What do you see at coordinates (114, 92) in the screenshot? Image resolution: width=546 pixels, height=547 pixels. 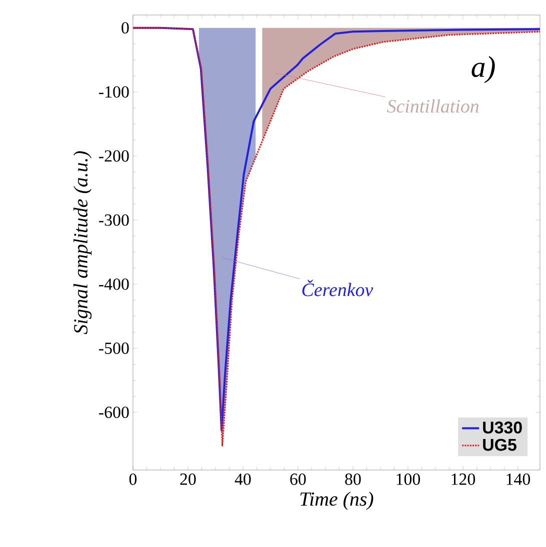 I see `y-tick-label: -100` at bounding box center [114, 92].